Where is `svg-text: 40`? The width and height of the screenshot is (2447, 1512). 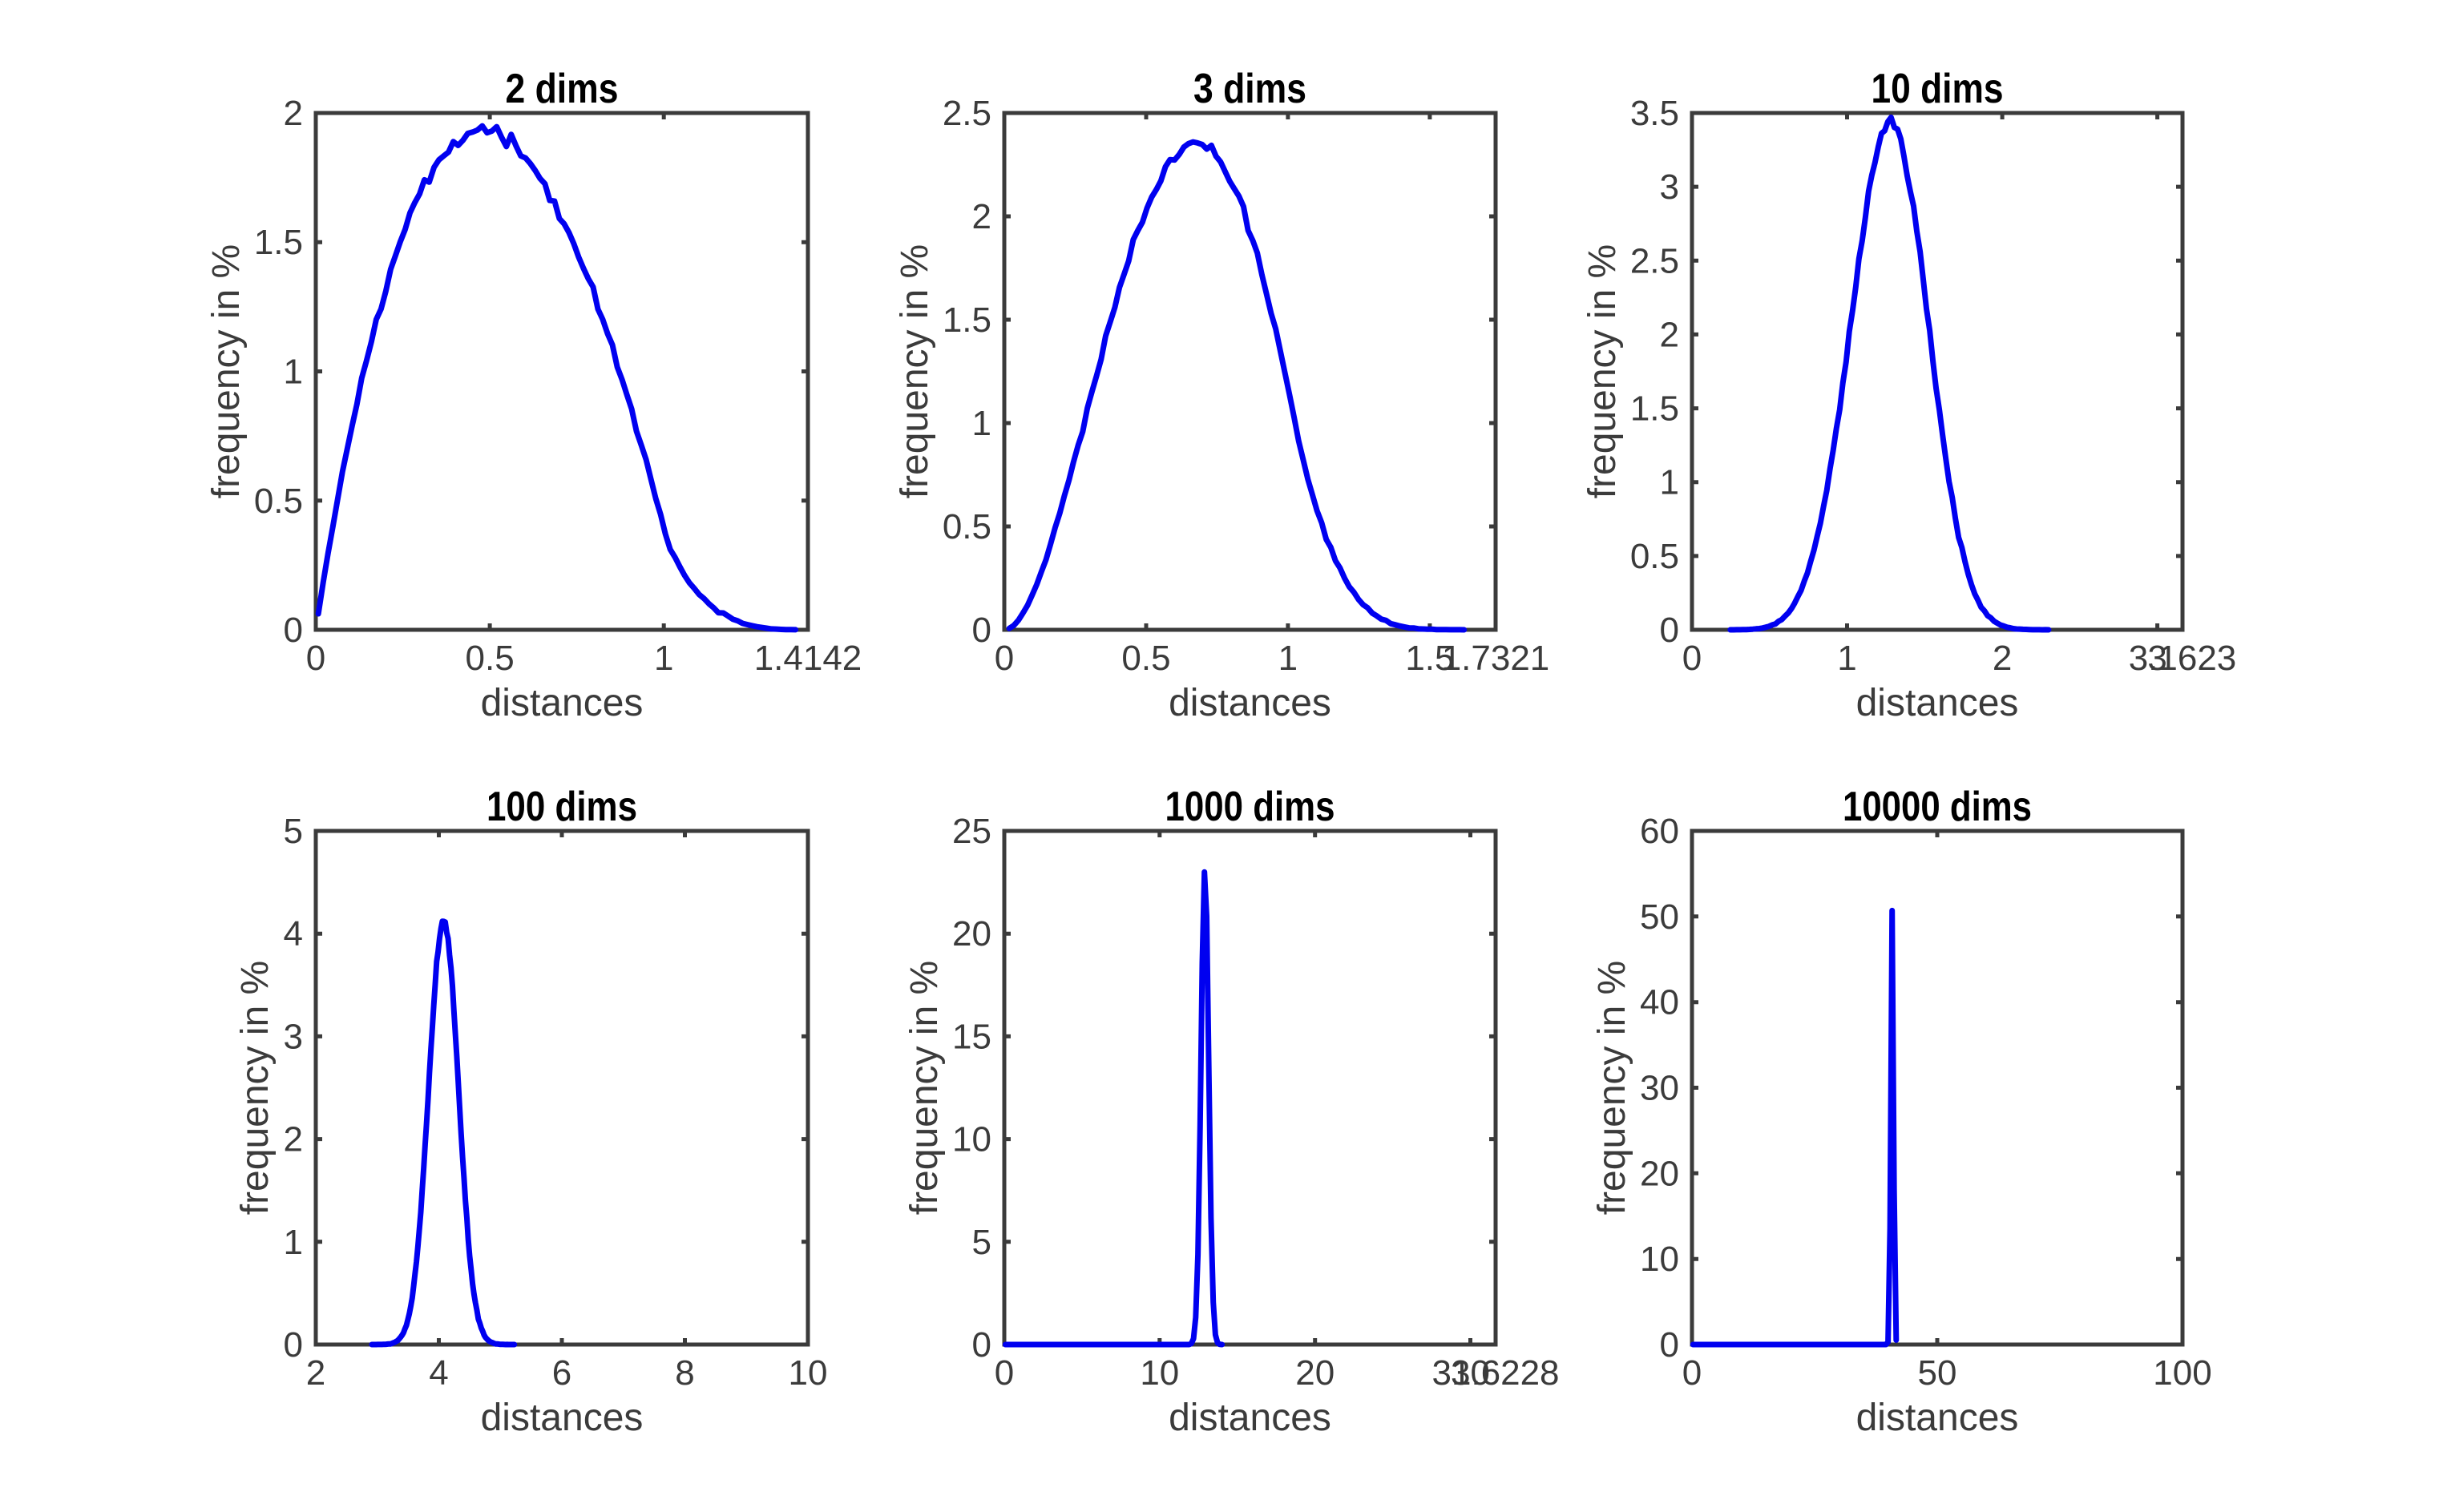 svg-text: 40 is located at coordinates (1659, 1003).